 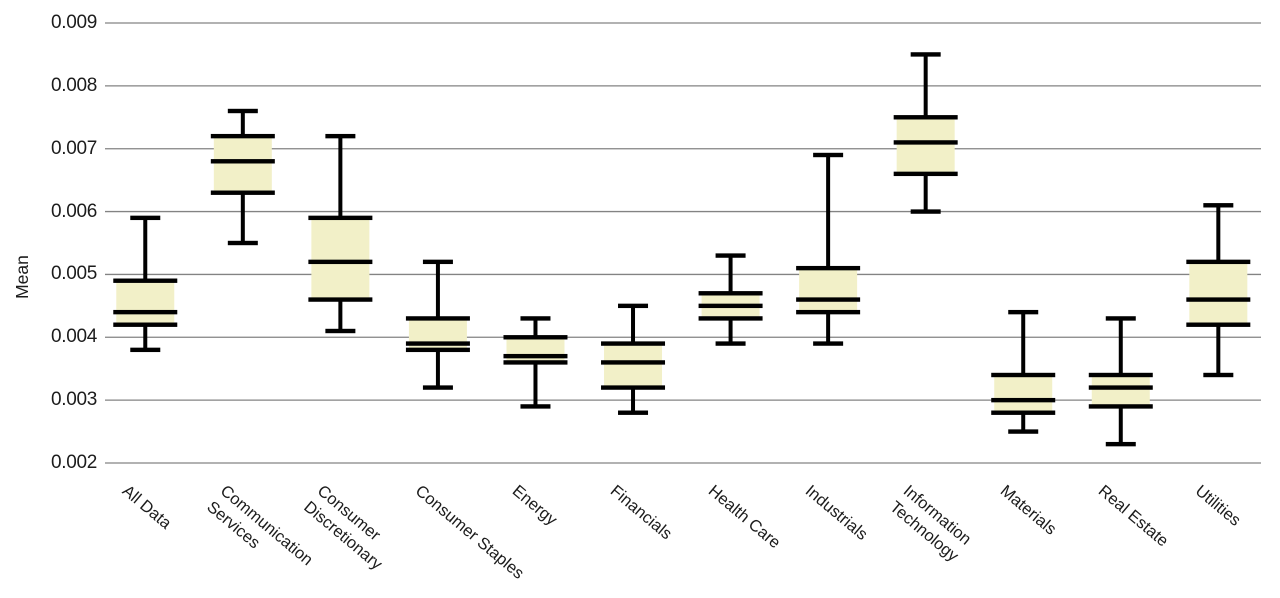 What do you see at coordinates (1120, 375) in the screenshot?
I see `q3-line-real-estate` at bounding box center [1120, 375].